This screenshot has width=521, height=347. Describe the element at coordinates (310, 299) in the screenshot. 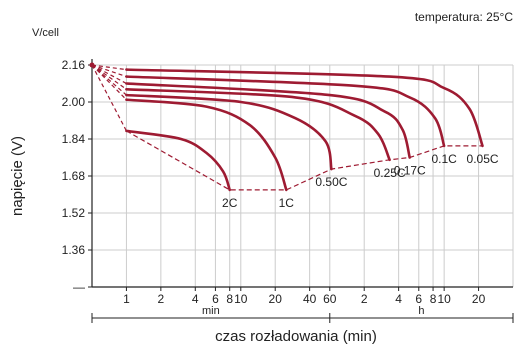

I see `x-tick-label: 40` at that location.